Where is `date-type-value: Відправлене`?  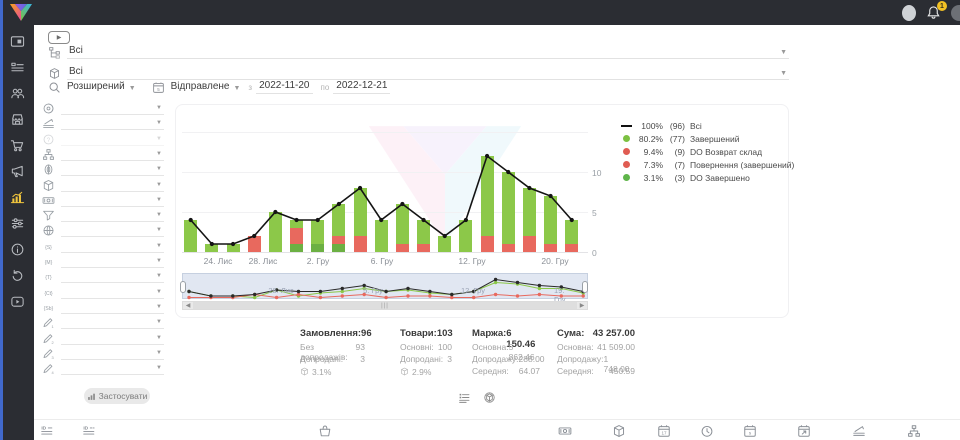
date-type-value: Відправлене is located at coordinates (200, 86).